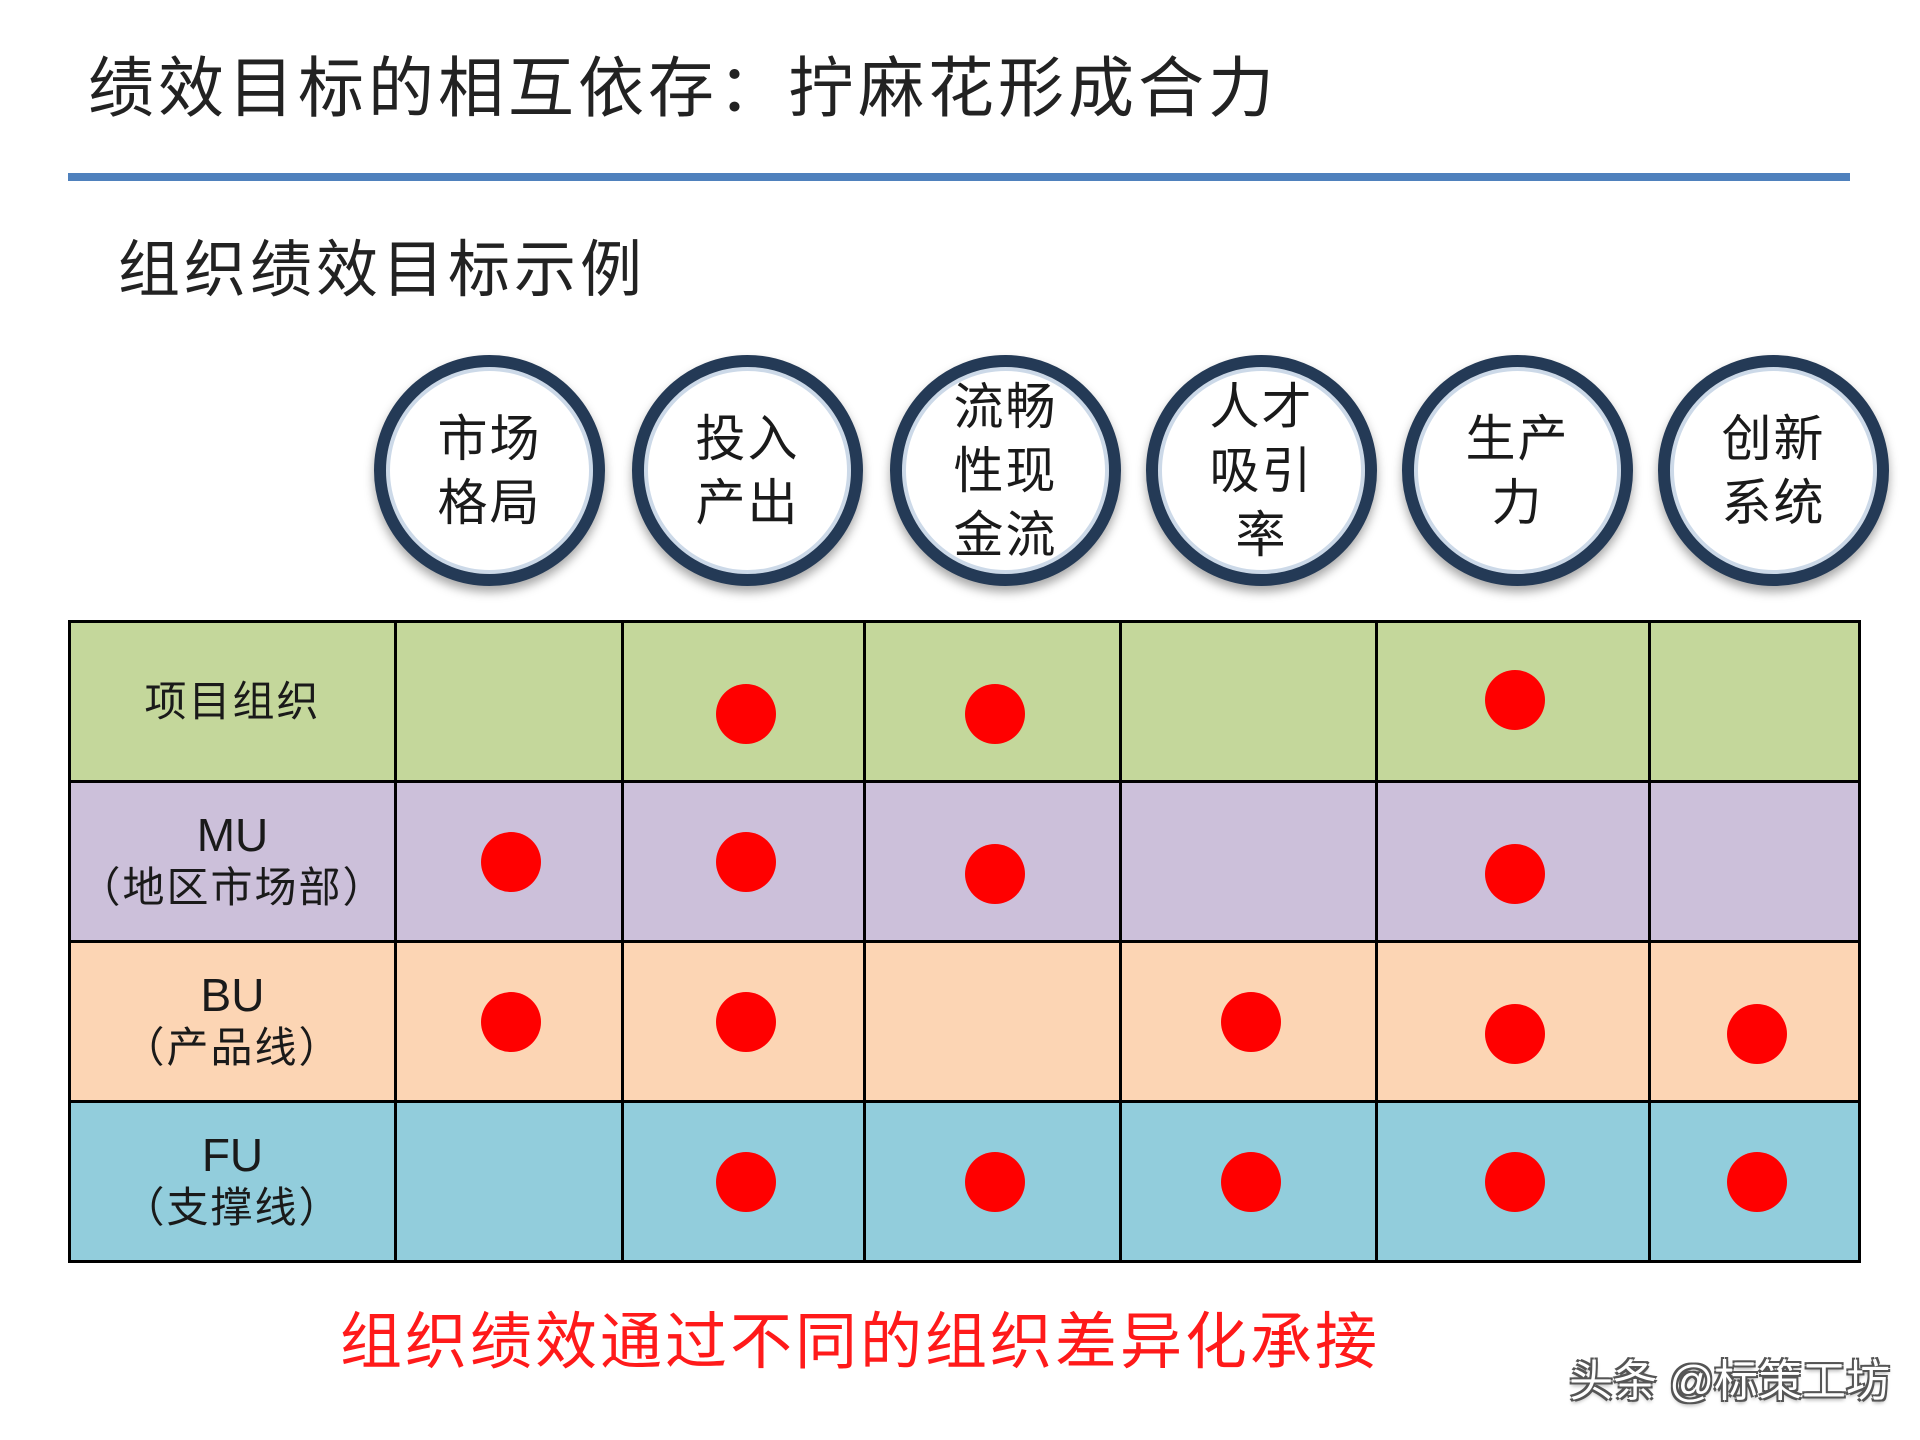 This screenshot has width=1920, height=1440. What do you see at coordinates (232, 834) in the screenshot?
I see `row-code: MU` at bounding box center [232, 834].